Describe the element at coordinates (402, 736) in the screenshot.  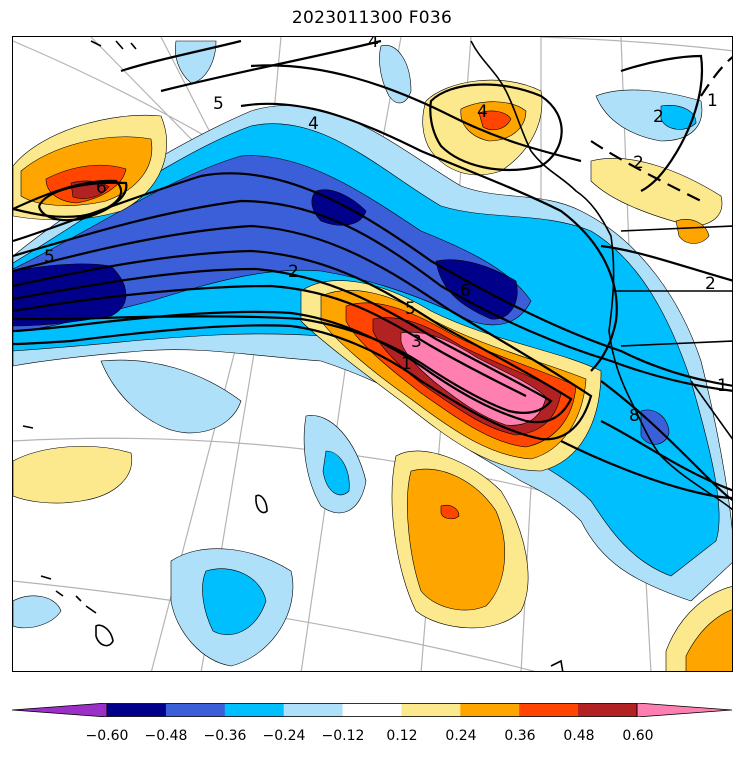
I see `colorbar-tick: 0.12` at that location.